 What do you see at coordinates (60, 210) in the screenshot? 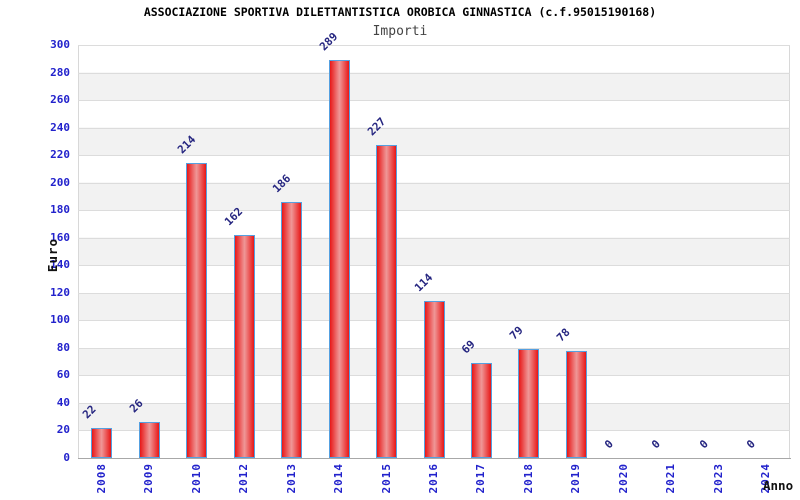
I see `y-tick-label: 180` at bounding box center [60, 210].